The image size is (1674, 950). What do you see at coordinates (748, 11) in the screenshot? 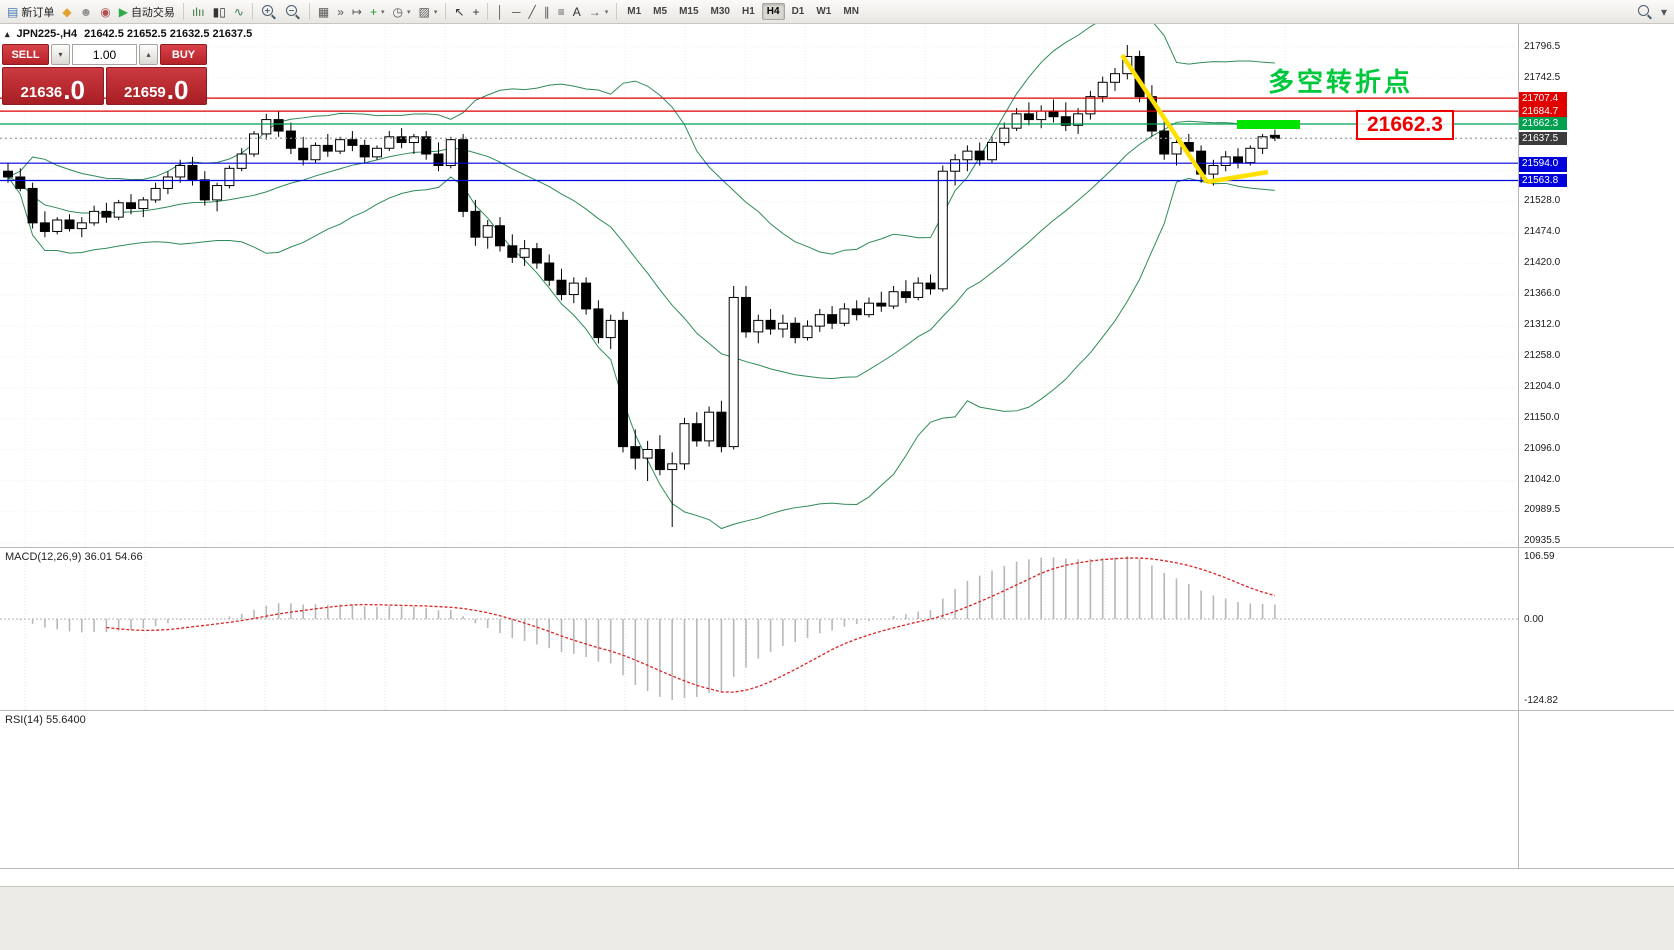
I see `timeframe-h1: H1` at bounding box center [748, 11].